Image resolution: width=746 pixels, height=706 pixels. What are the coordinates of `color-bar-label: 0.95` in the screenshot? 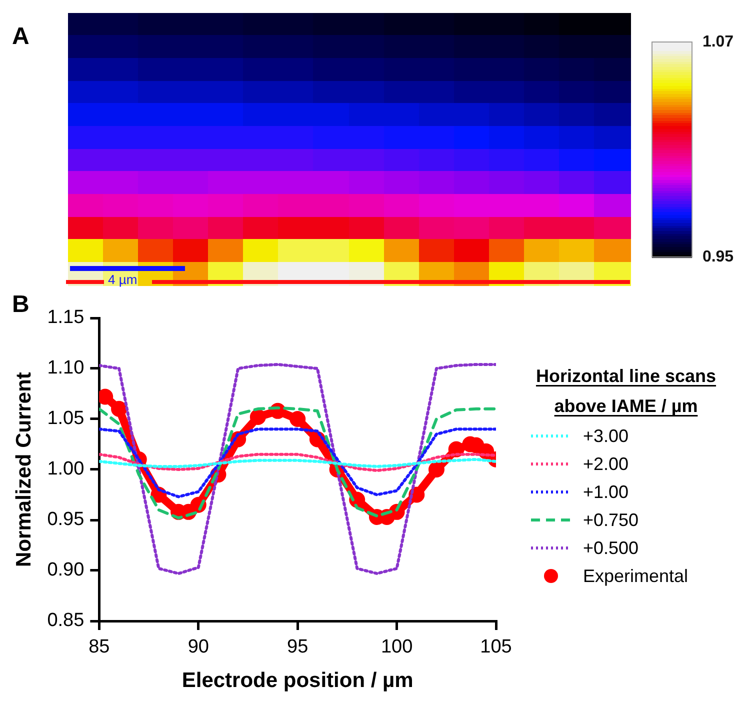 It's located at (718, 257).